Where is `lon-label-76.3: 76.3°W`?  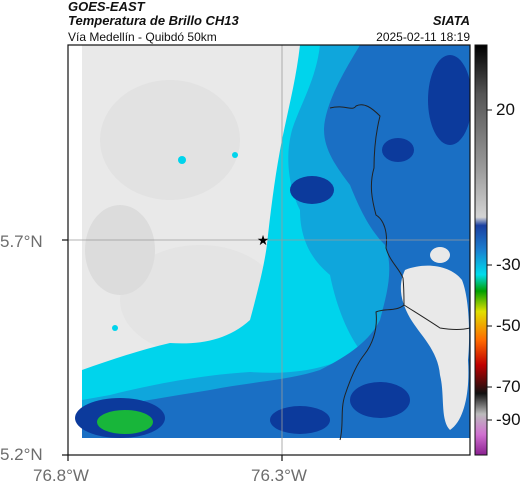
lon-label-76.3: 76.3°W is located at coordinates (279, 475).